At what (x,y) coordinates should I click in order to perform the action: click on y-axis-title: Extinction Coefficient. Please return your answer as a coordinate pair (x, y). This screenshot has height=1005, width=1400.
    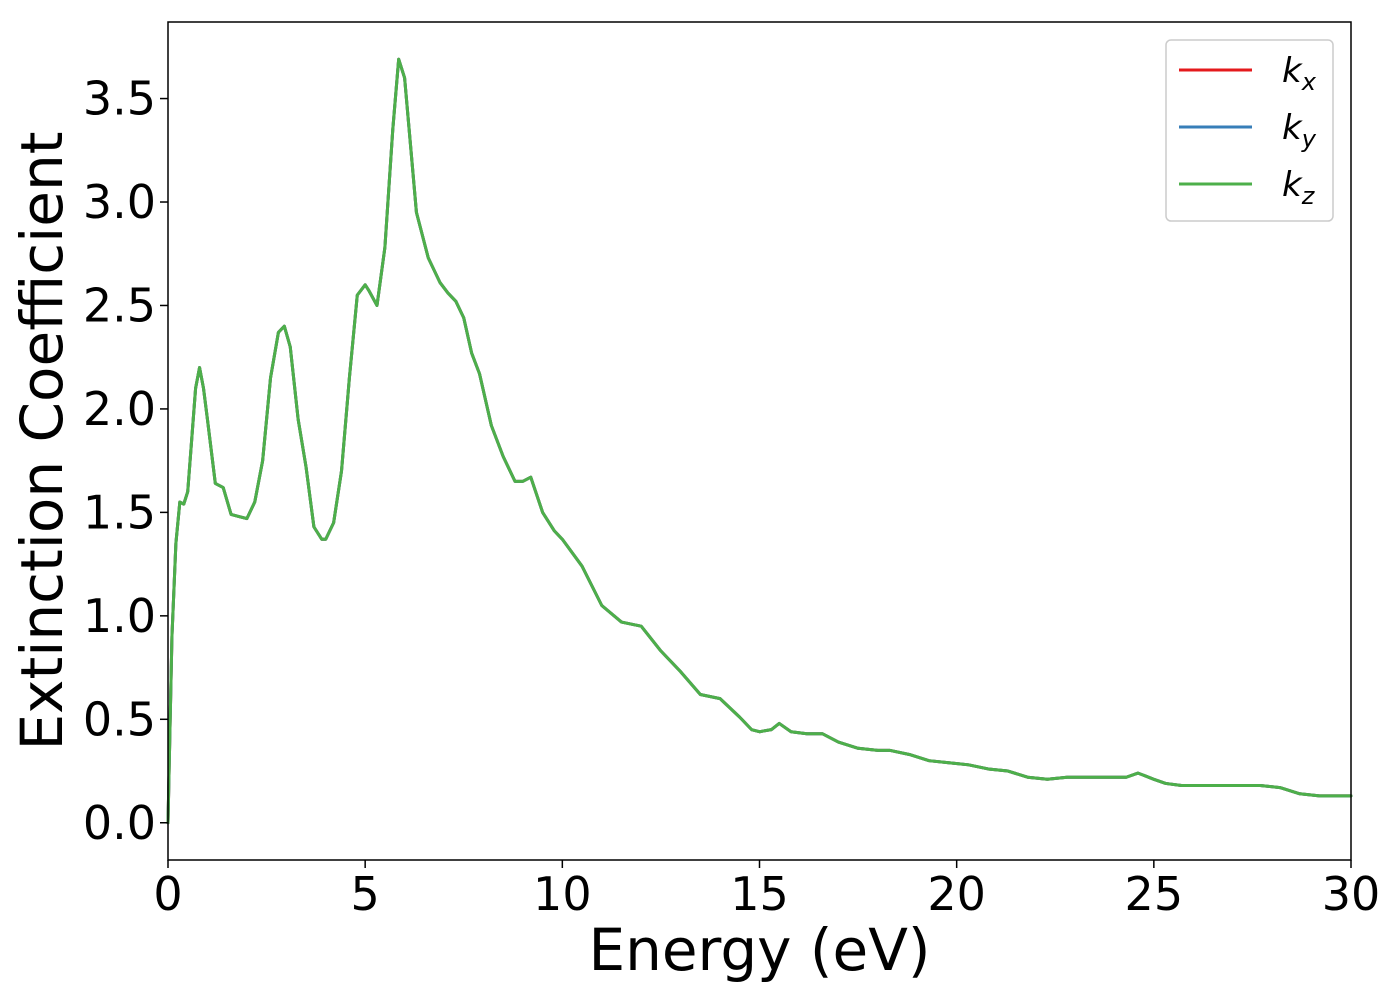
    Looking at the image, I should click on (42, 441).